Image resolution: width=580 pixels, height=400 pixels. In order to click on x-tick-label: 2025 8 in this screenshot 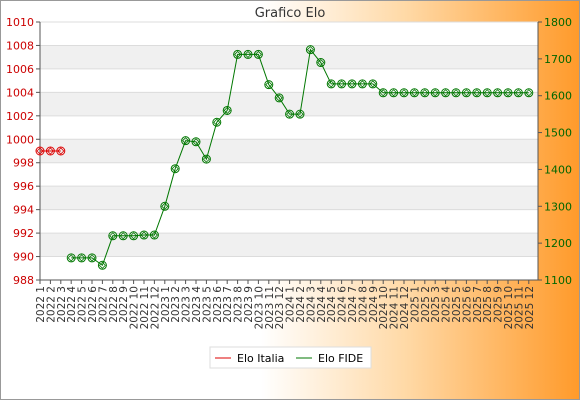, I will do `click(488, 304)`.